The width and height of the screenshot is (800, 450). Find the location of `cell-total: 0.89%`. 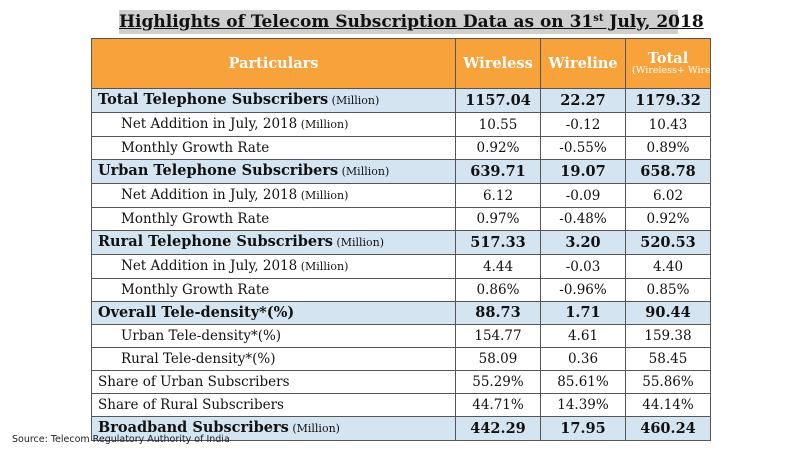

cell-total: 0.89% is located at coordinates (668, 148).